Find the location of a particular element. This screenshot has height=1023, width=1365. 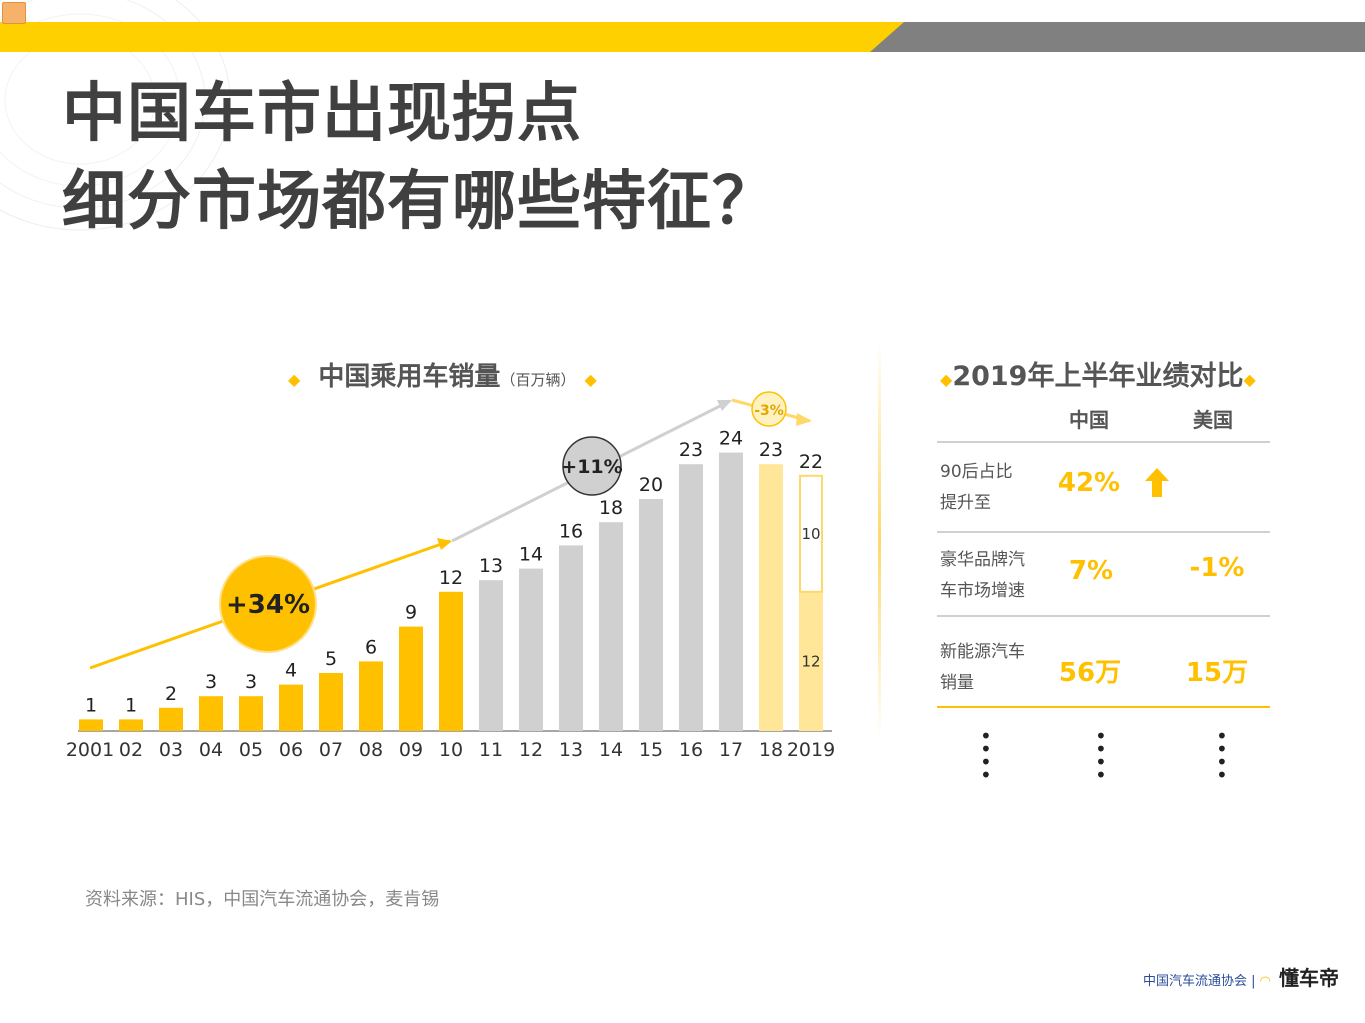

tick-label: 07 is located at coordinates (331, 750).